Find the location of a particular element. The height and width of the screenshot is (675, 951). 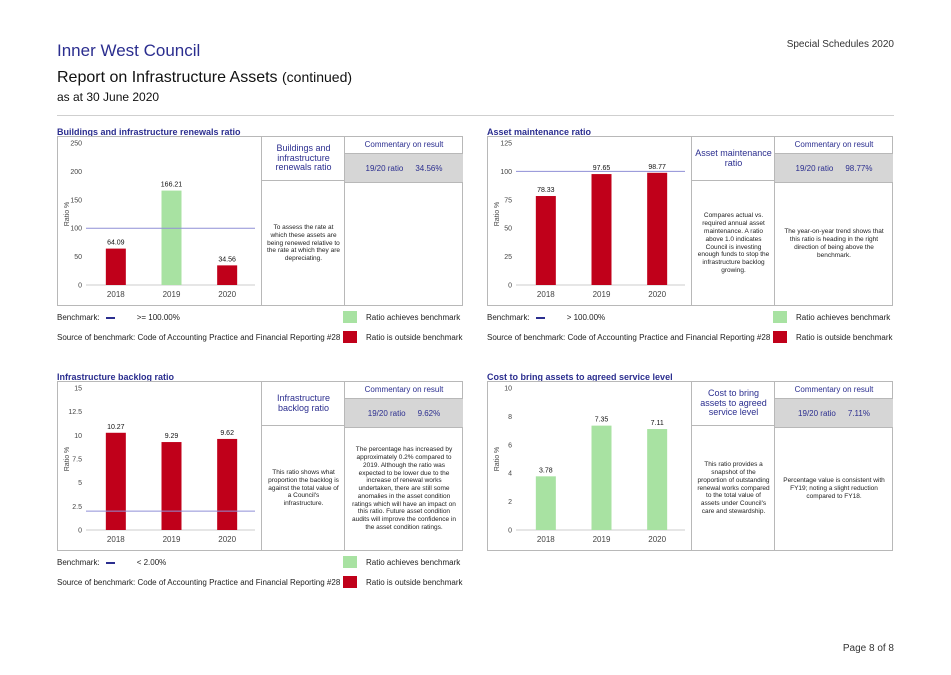

y-tick-label: 100 is located at coordinates (76, 229).